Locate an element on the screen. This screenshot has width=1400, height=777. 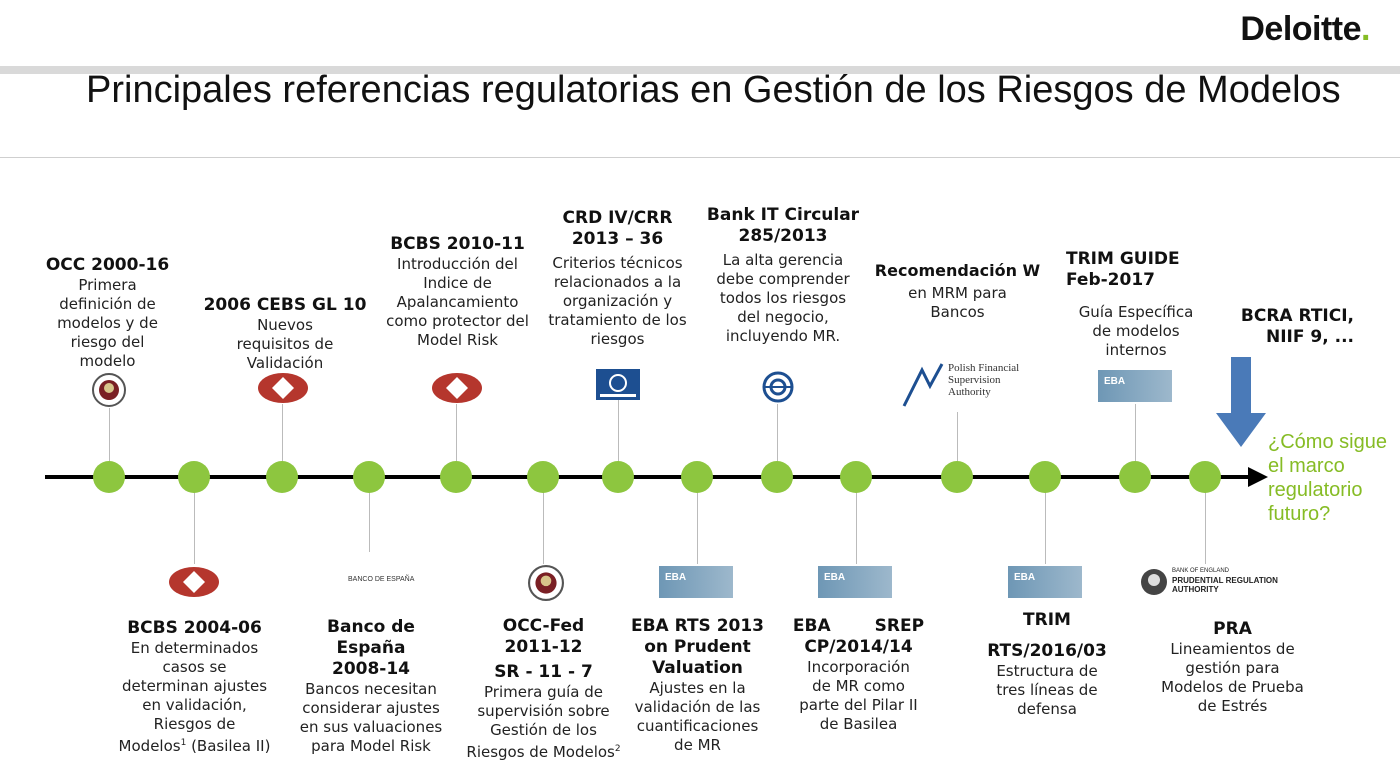
timeline-arrowhead is located at coordinates (1258, 477).